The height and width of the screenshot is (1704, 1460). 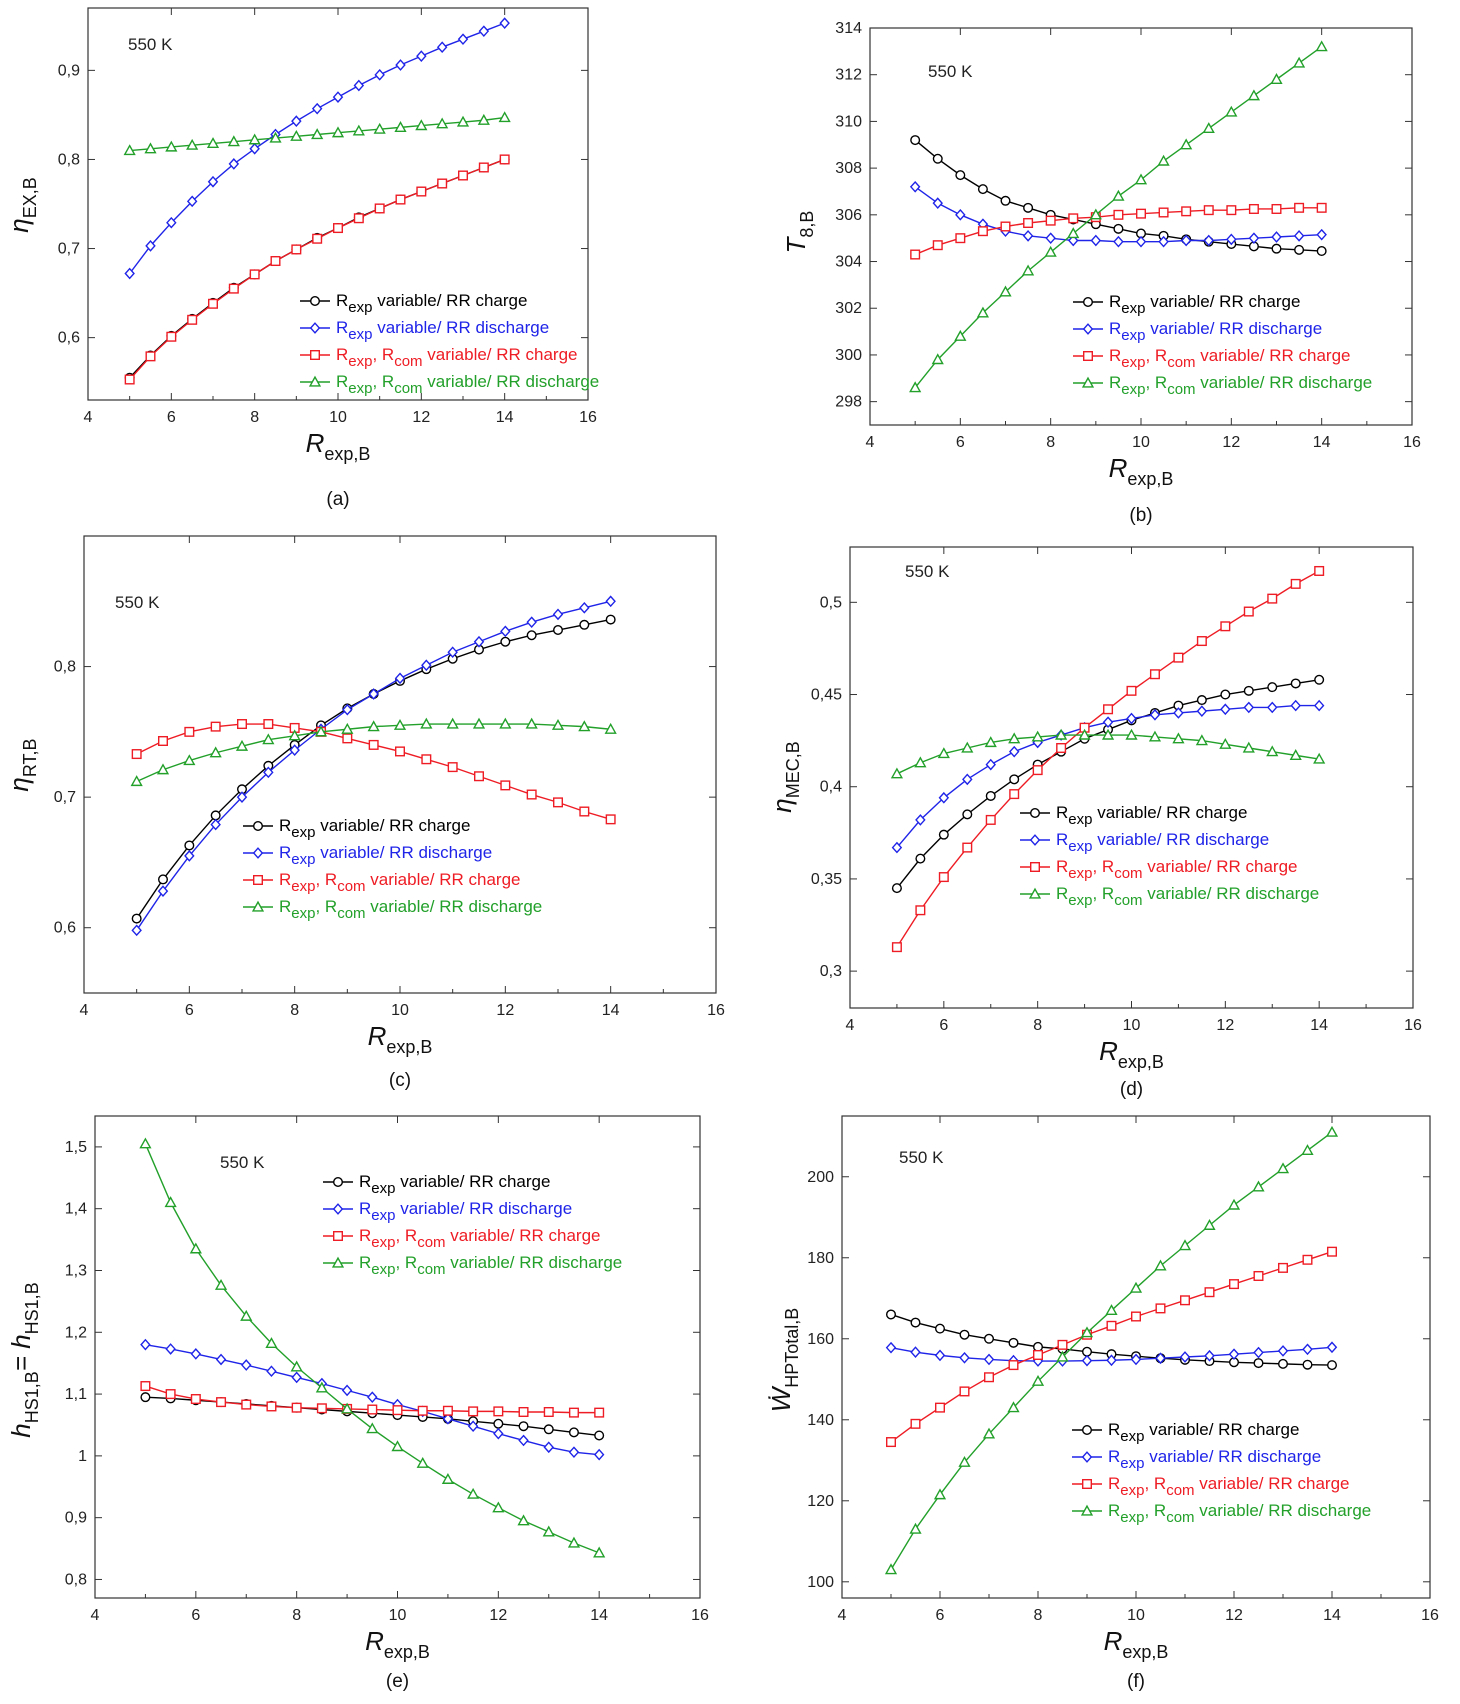 What do you see at coordinates (69, 70) in the screenshot?
I see `y-tick-label: 0,9` at bounding box center [69, 70].